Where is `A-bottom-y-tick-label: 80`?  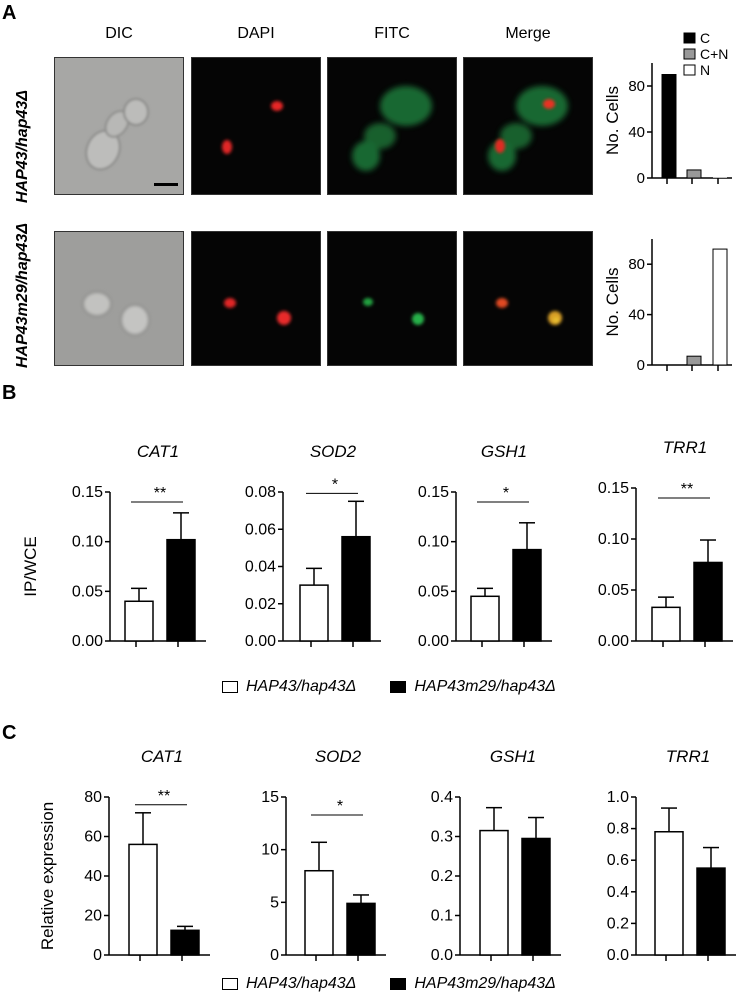
A-bottom-y-tick-label: 80 is located at coordinates (636, 264).